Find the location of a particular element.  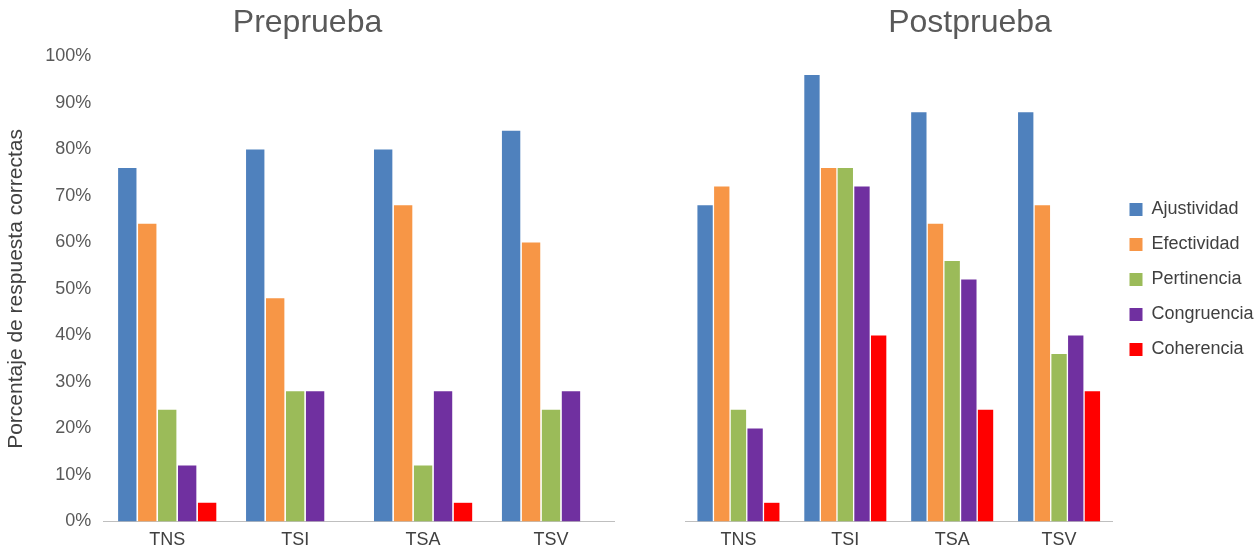

y-tick-label: 80% is located at coordinates (73, 148).